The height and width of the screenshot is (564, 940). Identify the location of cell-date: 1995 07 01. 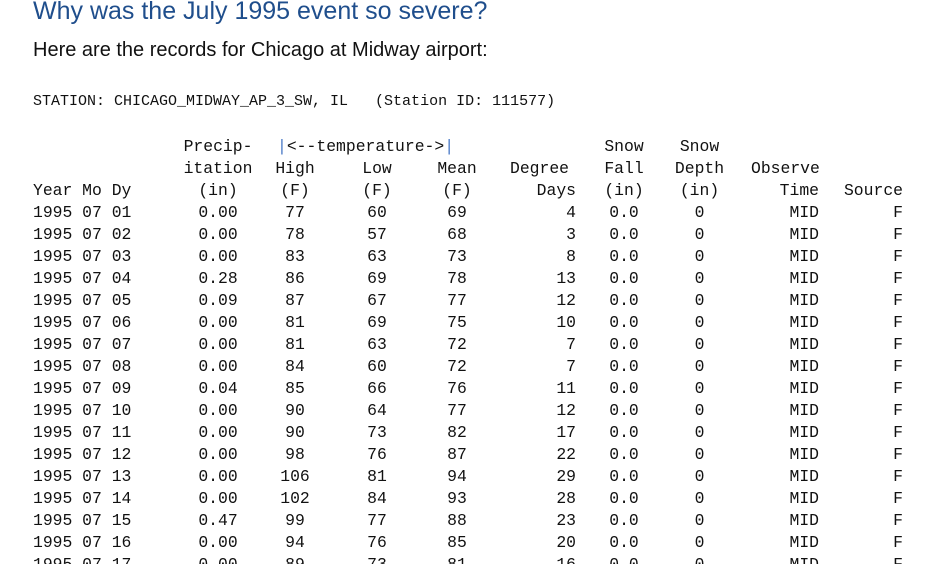
(82, 212).